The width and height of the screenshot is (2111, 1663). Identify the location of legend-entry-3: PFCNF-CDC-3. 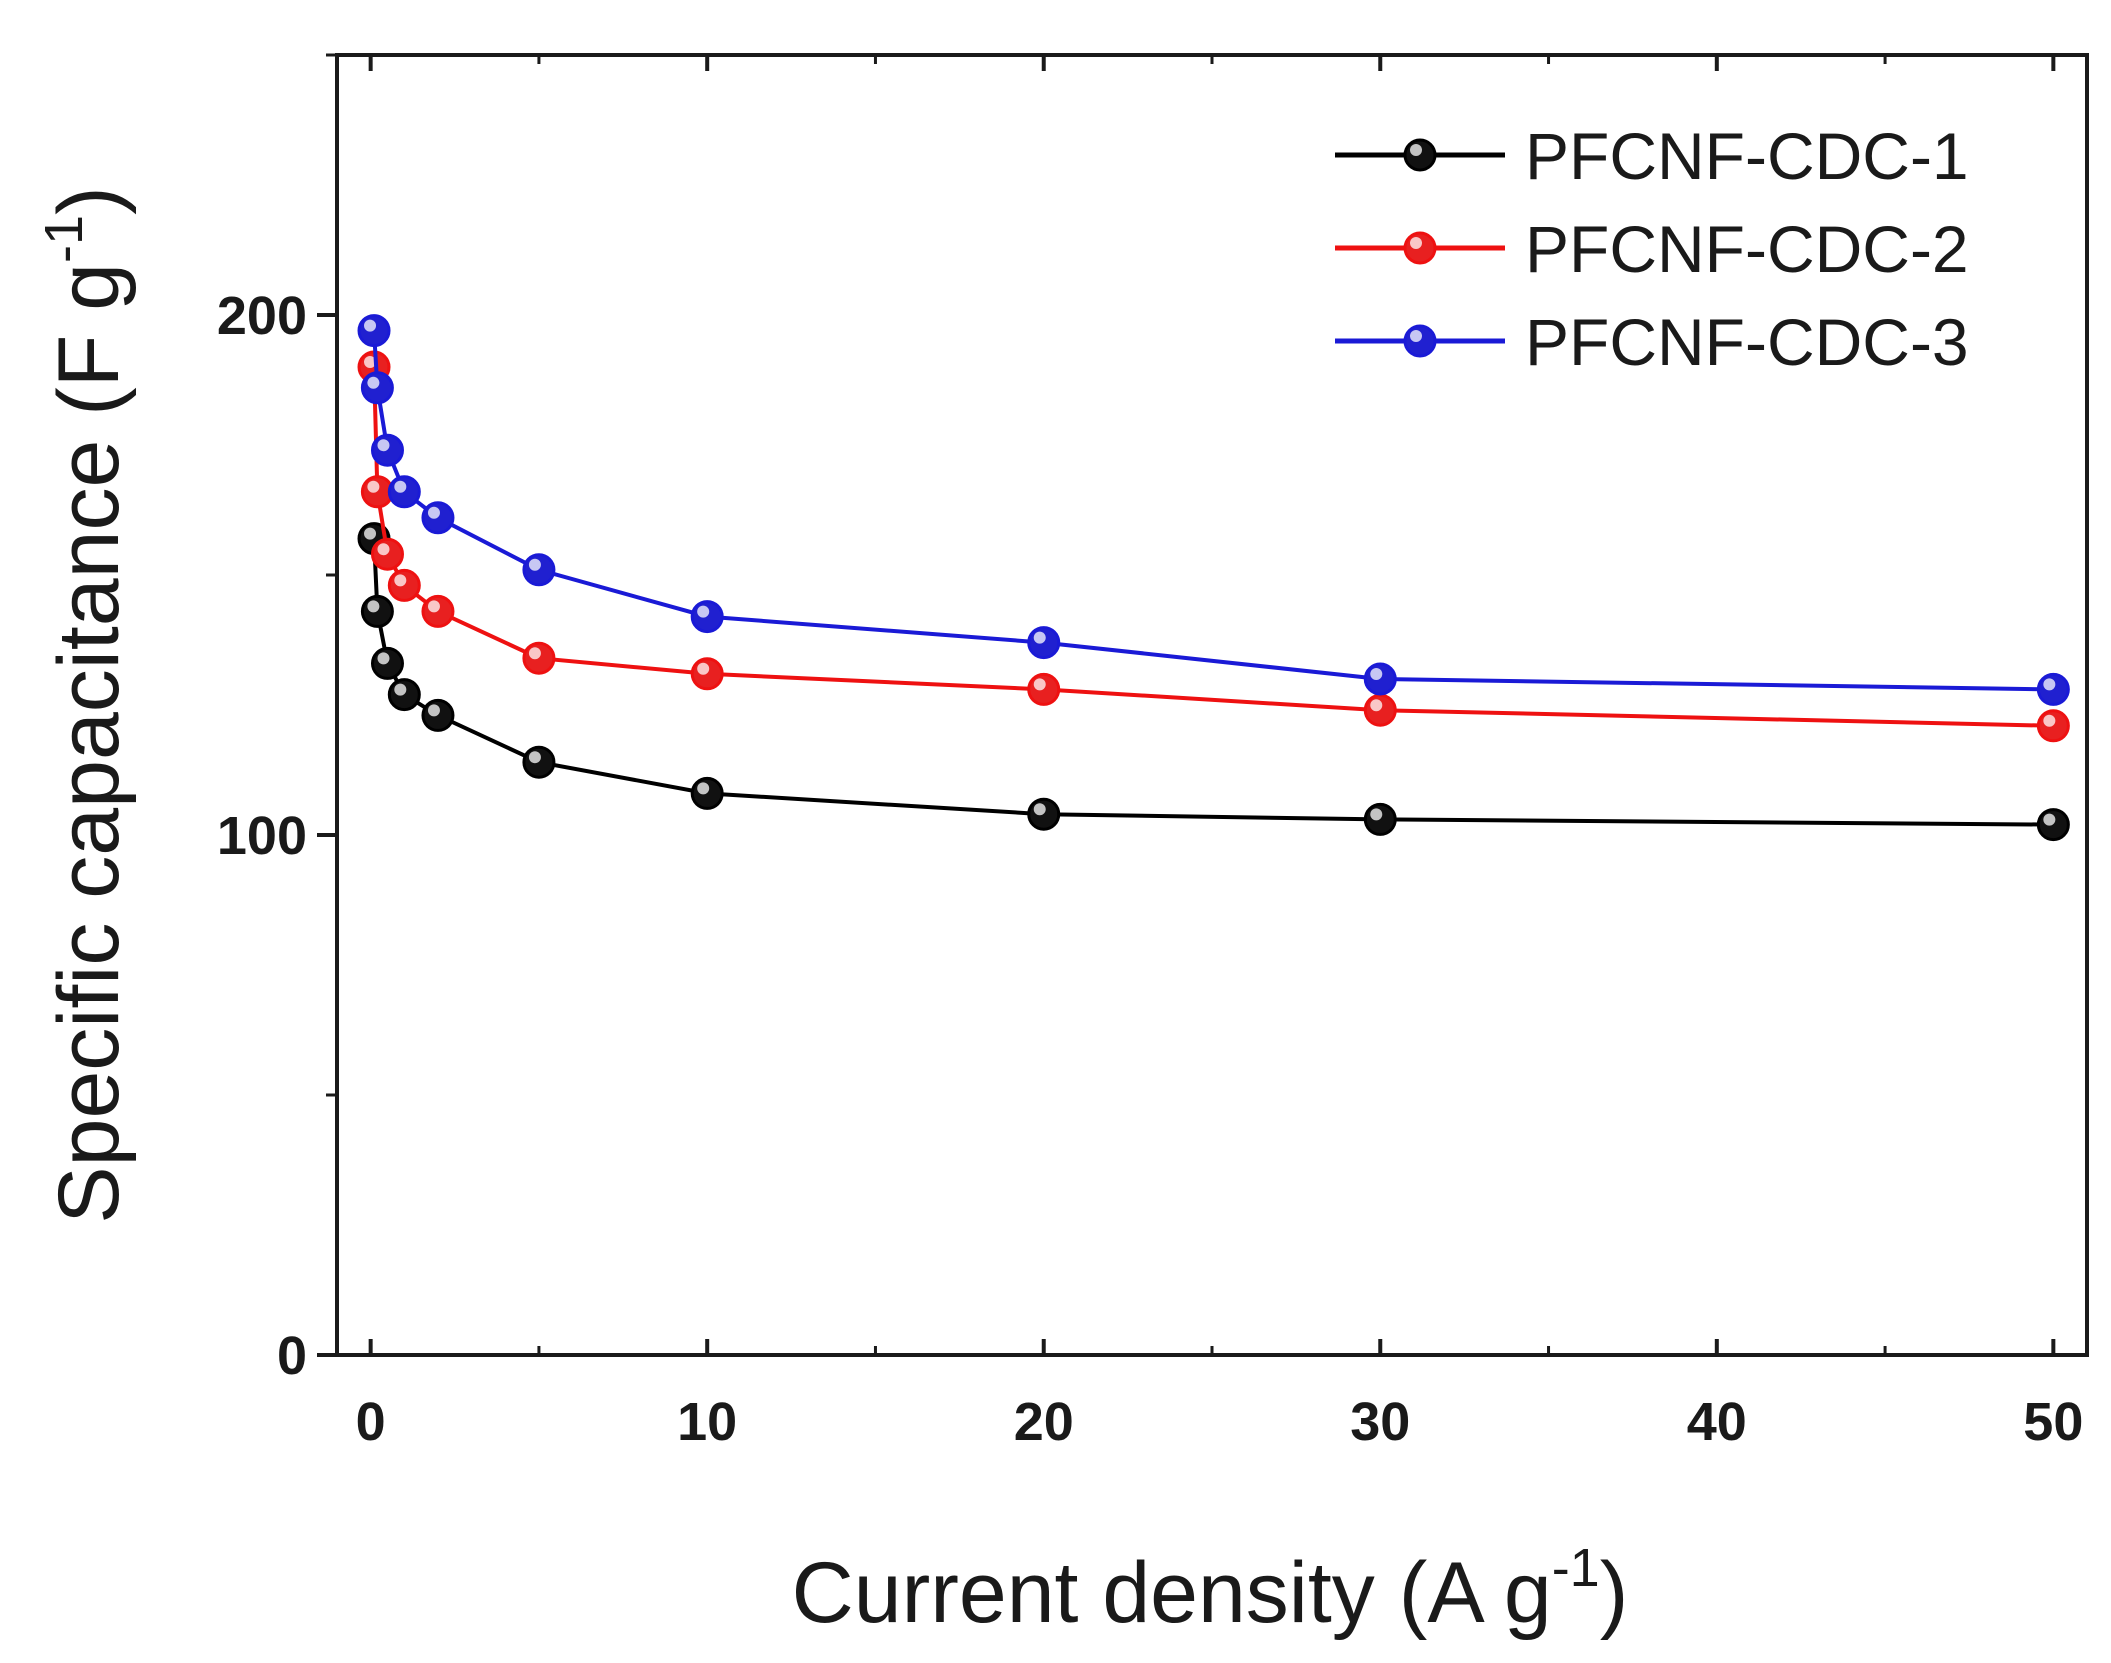
(1652, 342).